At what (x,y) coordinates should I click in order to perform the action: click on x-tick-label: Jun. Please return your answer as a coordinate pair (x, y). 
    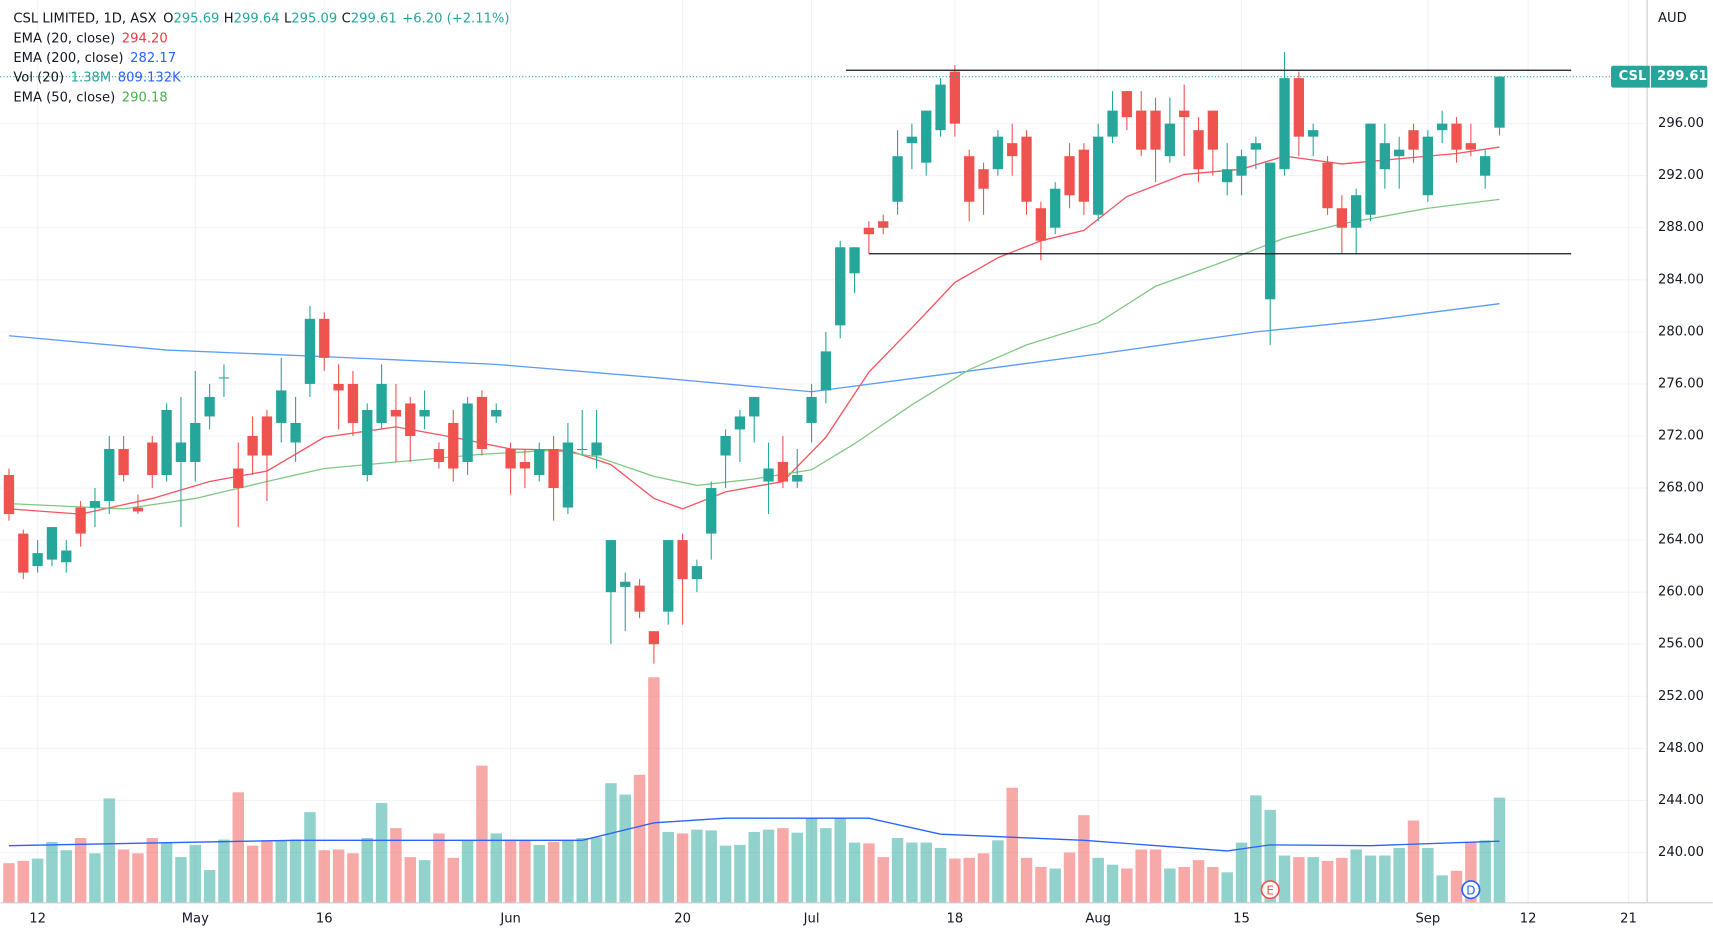
    Looking at the image, I should click on (510, 919).